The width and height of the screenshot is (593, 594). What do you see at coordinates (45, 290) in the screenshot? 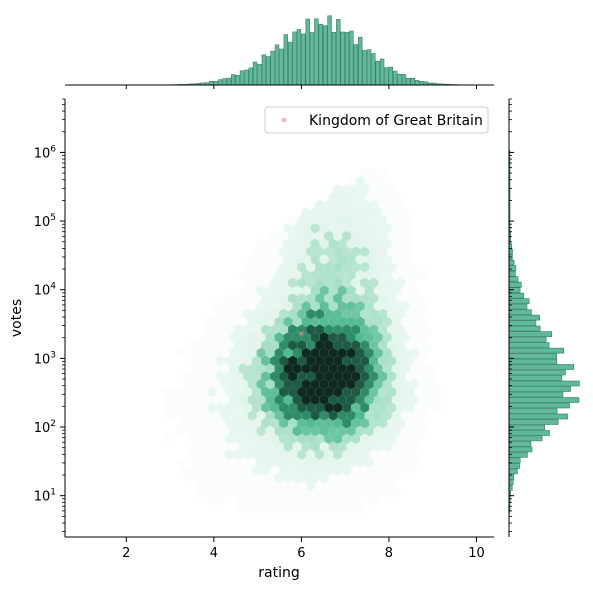
I see `y-tick-label: 10⁴` at bounding box center [45, 290].